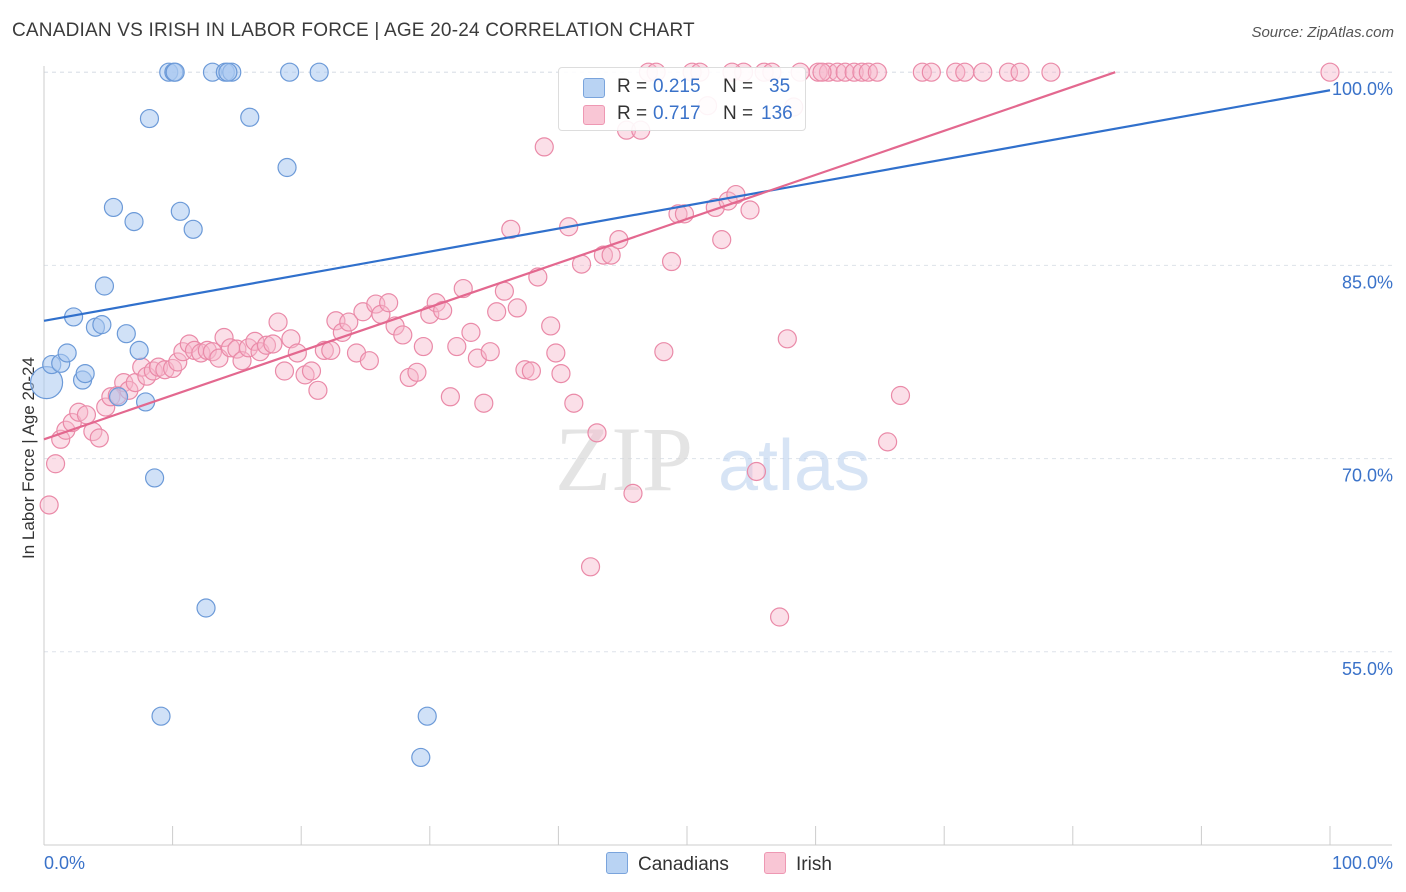  What do you see at coordinates (1367, 476) in the screenshot?
I see `y-tick-label: 70.0%` at bounding box center [1367, 476].